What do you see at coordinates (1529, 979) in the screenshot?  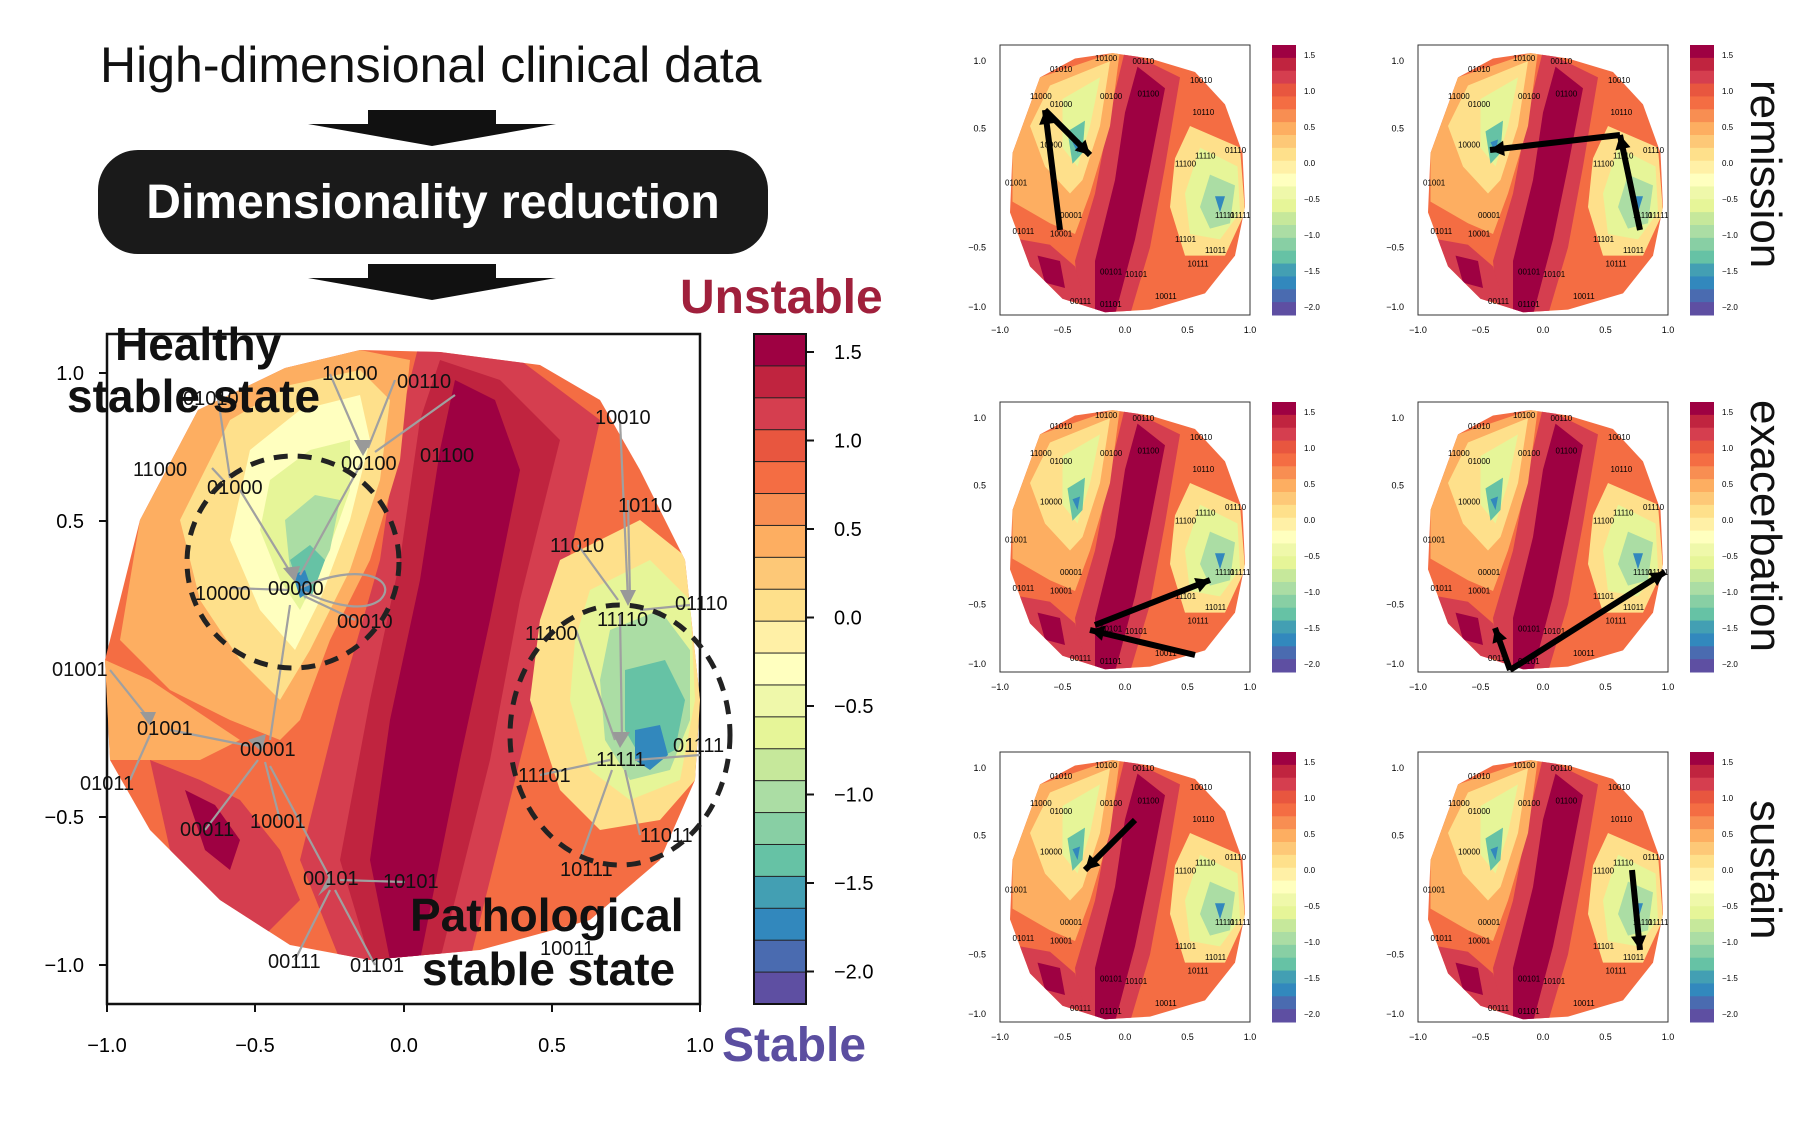 I see `small-node-label: 00101` at bounding box center [1529, 979].